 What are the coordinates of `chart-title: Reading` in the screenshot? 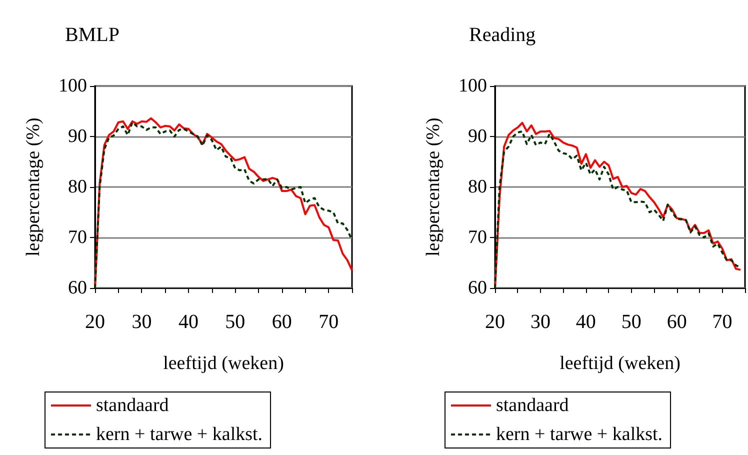 It's located at (502, 35).